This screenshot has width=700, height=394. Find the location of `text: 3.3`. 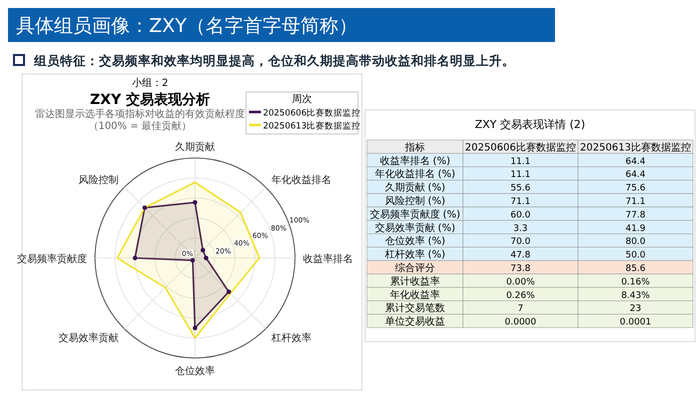

text: 3.3 is located at coordinates (520, 229).